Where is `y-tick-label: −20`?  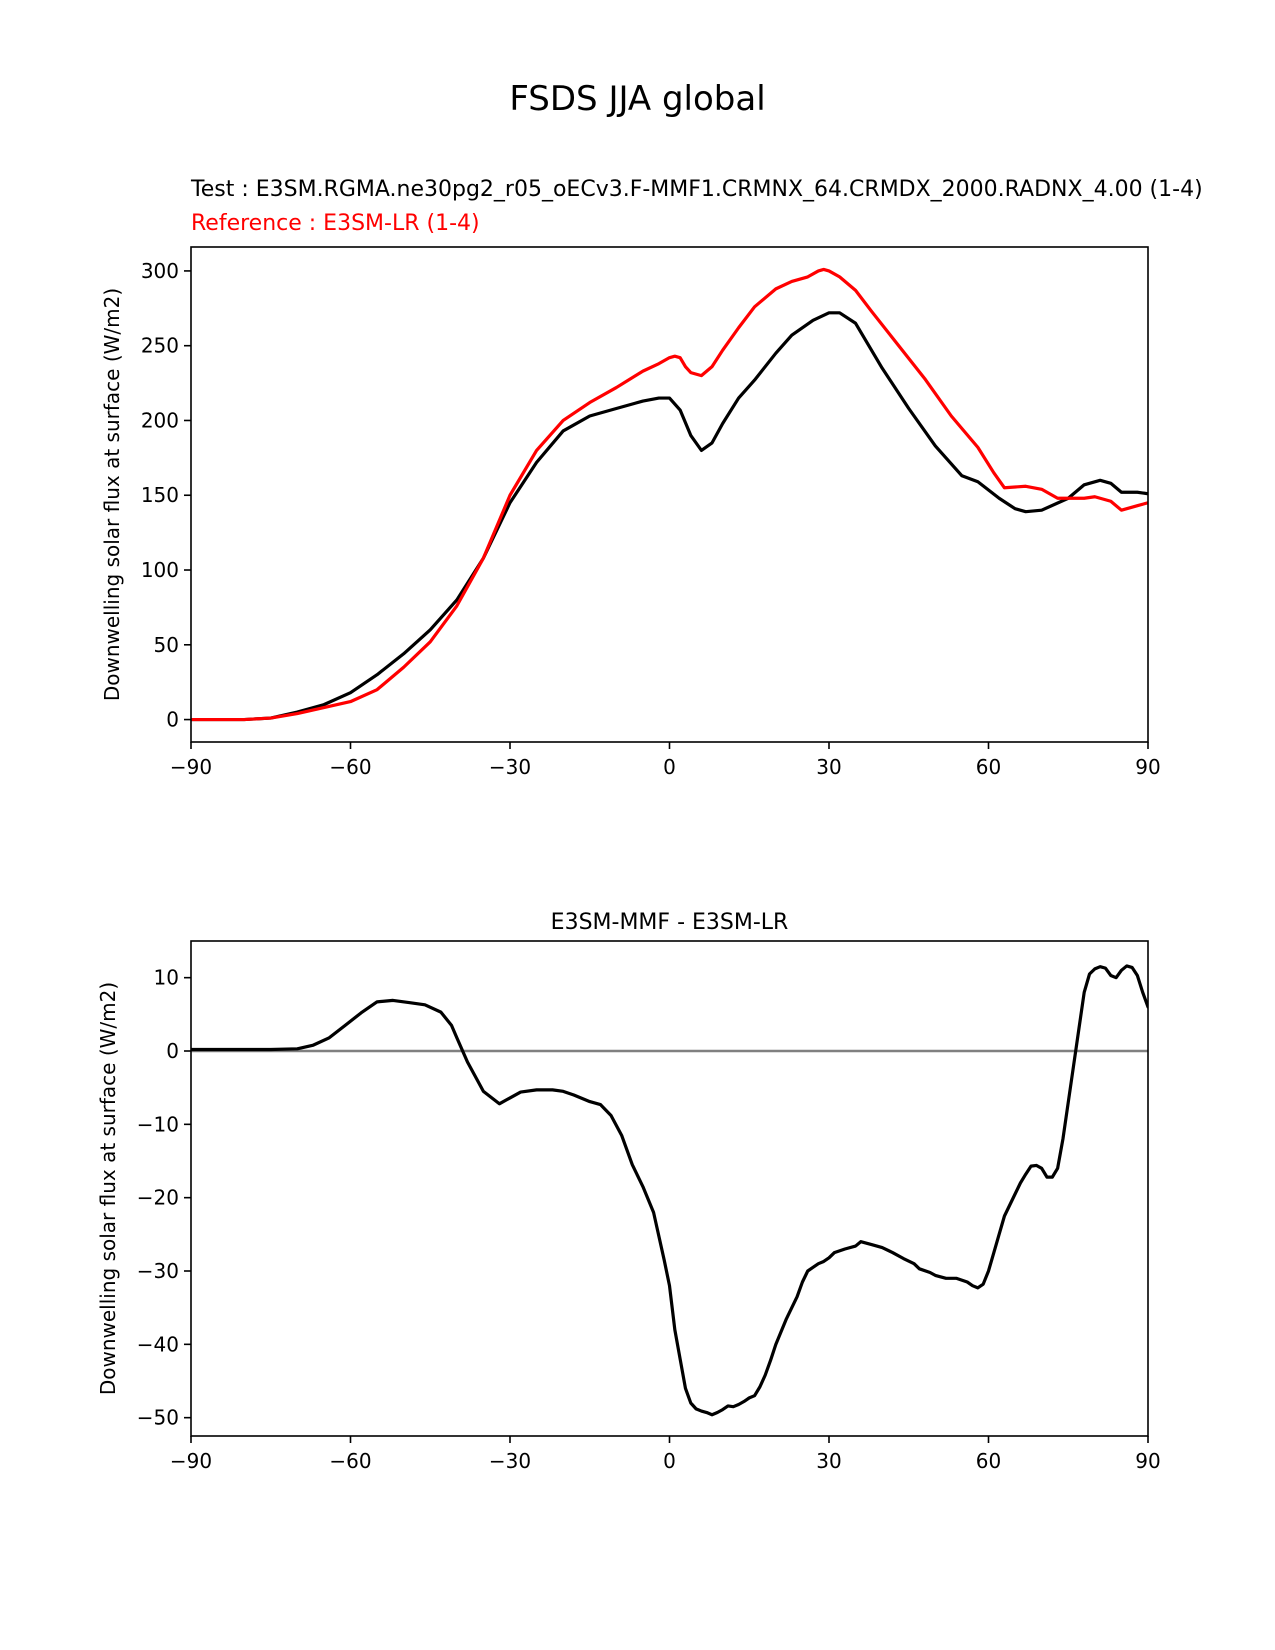
y-tick-label: −20 is located at coordinates (158, 1198).